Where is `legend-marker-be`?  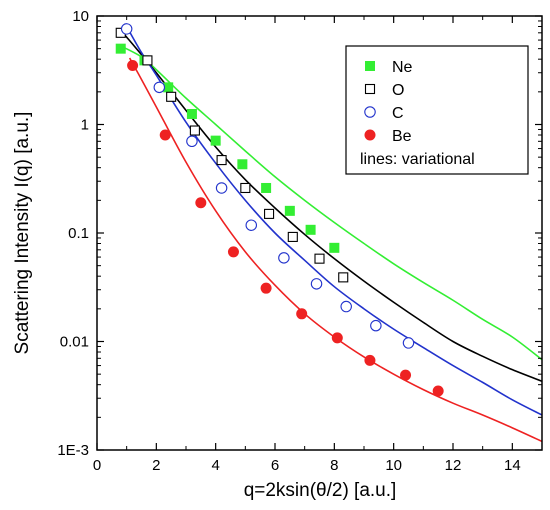 legend-marker-be is located at coordinates (370, 135).